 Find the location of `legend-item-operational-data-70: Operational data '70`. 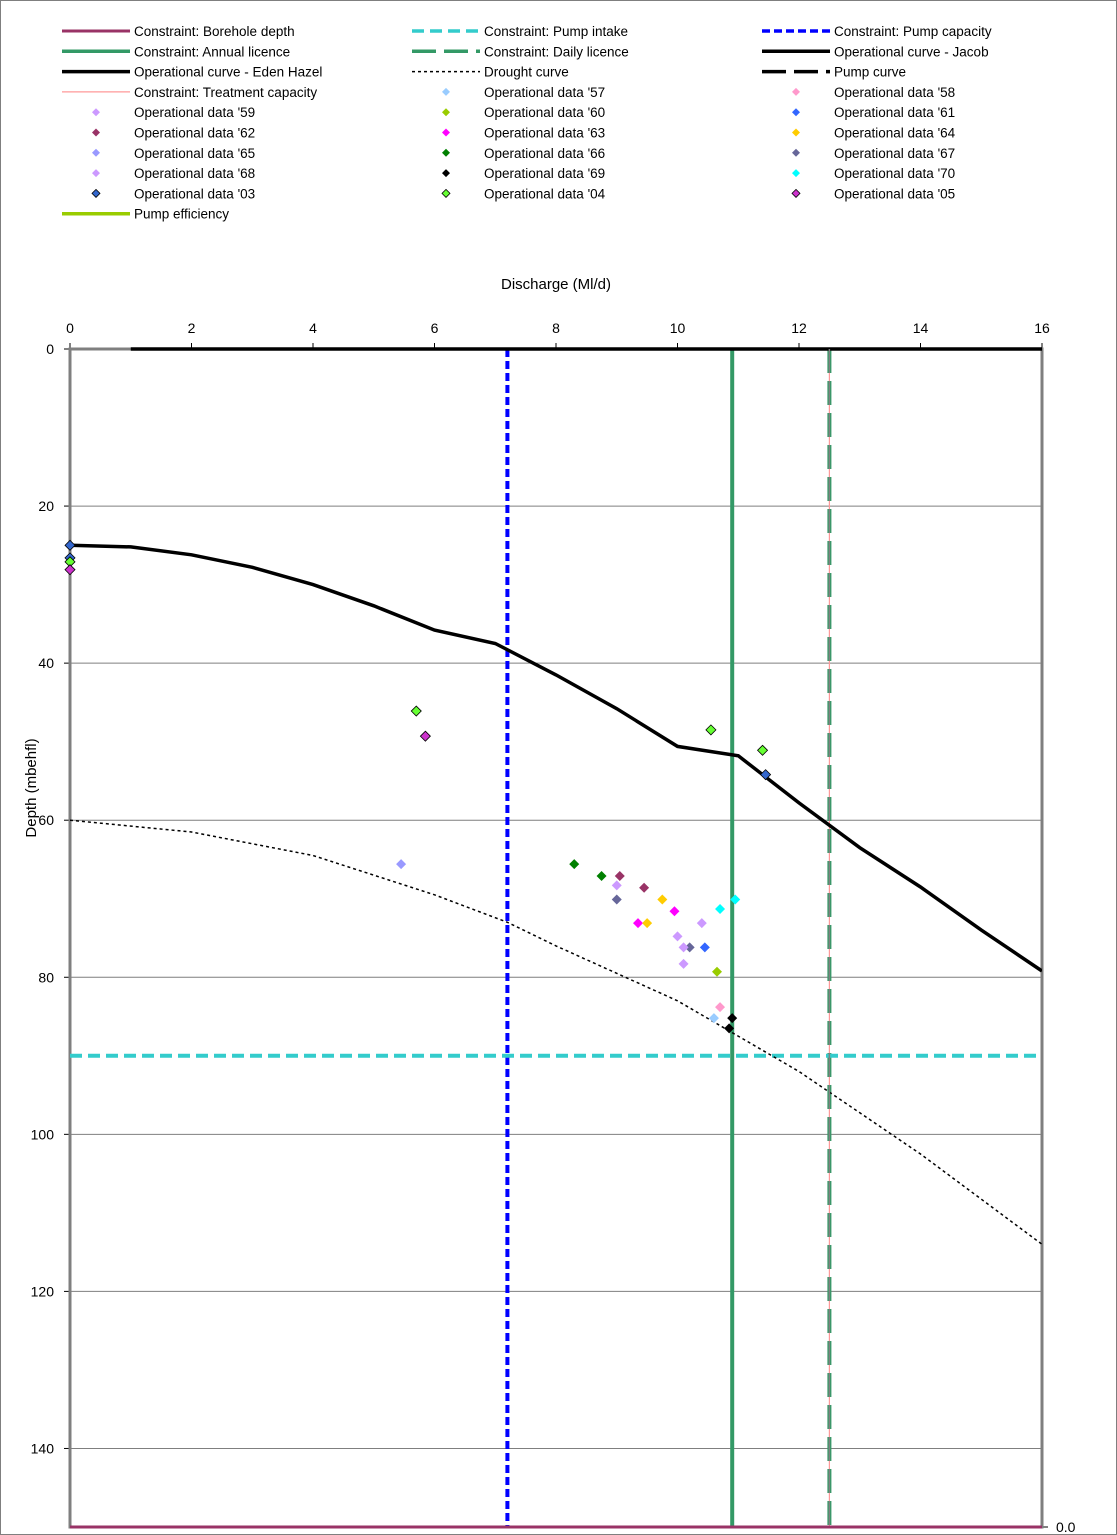

legend-item-operational-data-70: Operational data '70 is located at coordinates (873, 173).